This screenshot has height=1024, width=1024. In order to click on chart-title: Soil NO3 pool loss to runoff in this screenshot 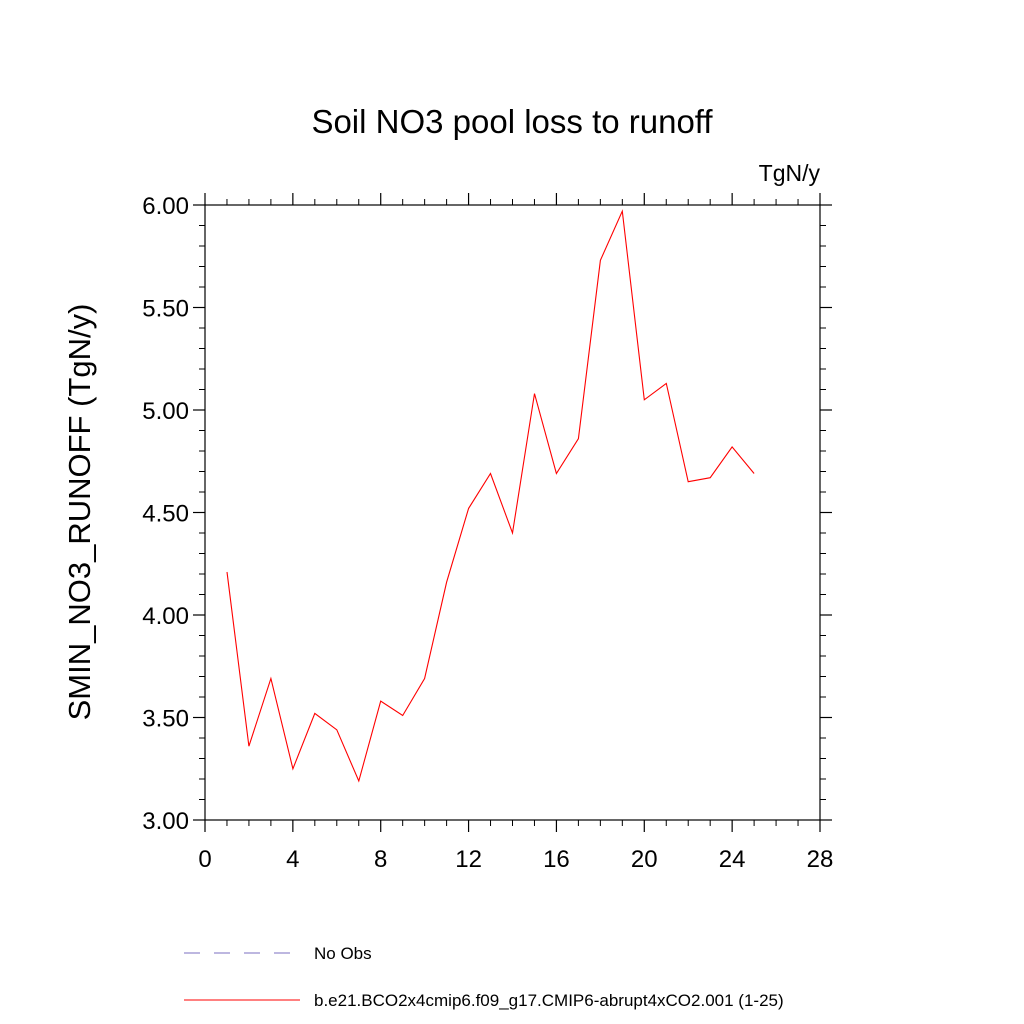, I will do `click(512, 121)`.